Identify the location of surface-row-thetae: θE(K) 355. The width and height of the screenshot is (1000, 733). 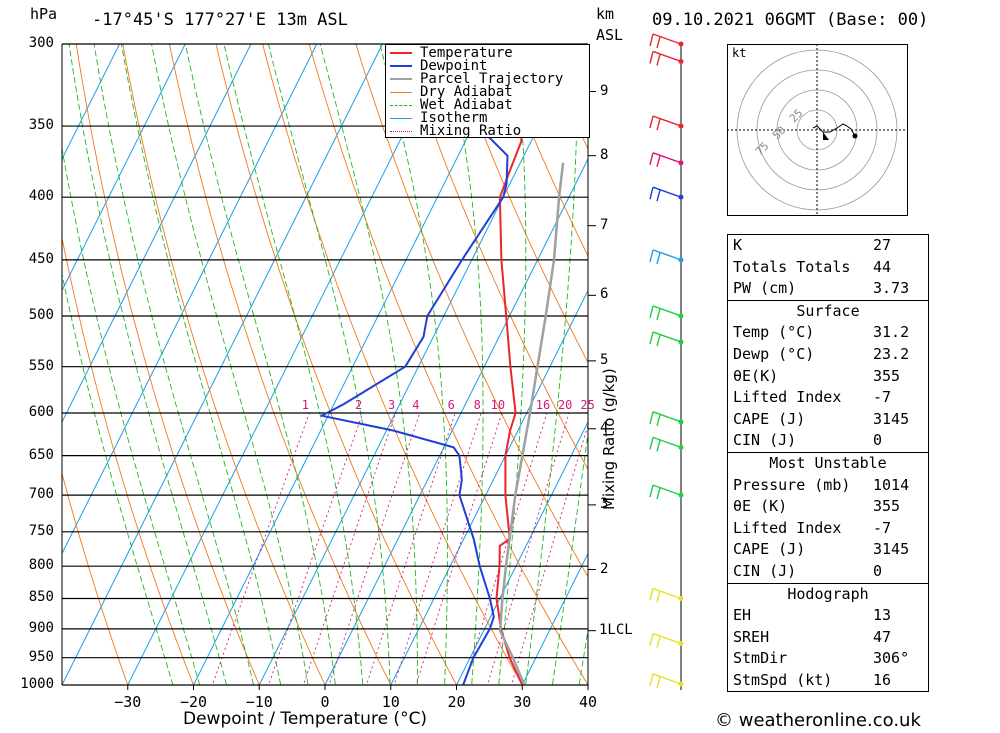
(828, 377).